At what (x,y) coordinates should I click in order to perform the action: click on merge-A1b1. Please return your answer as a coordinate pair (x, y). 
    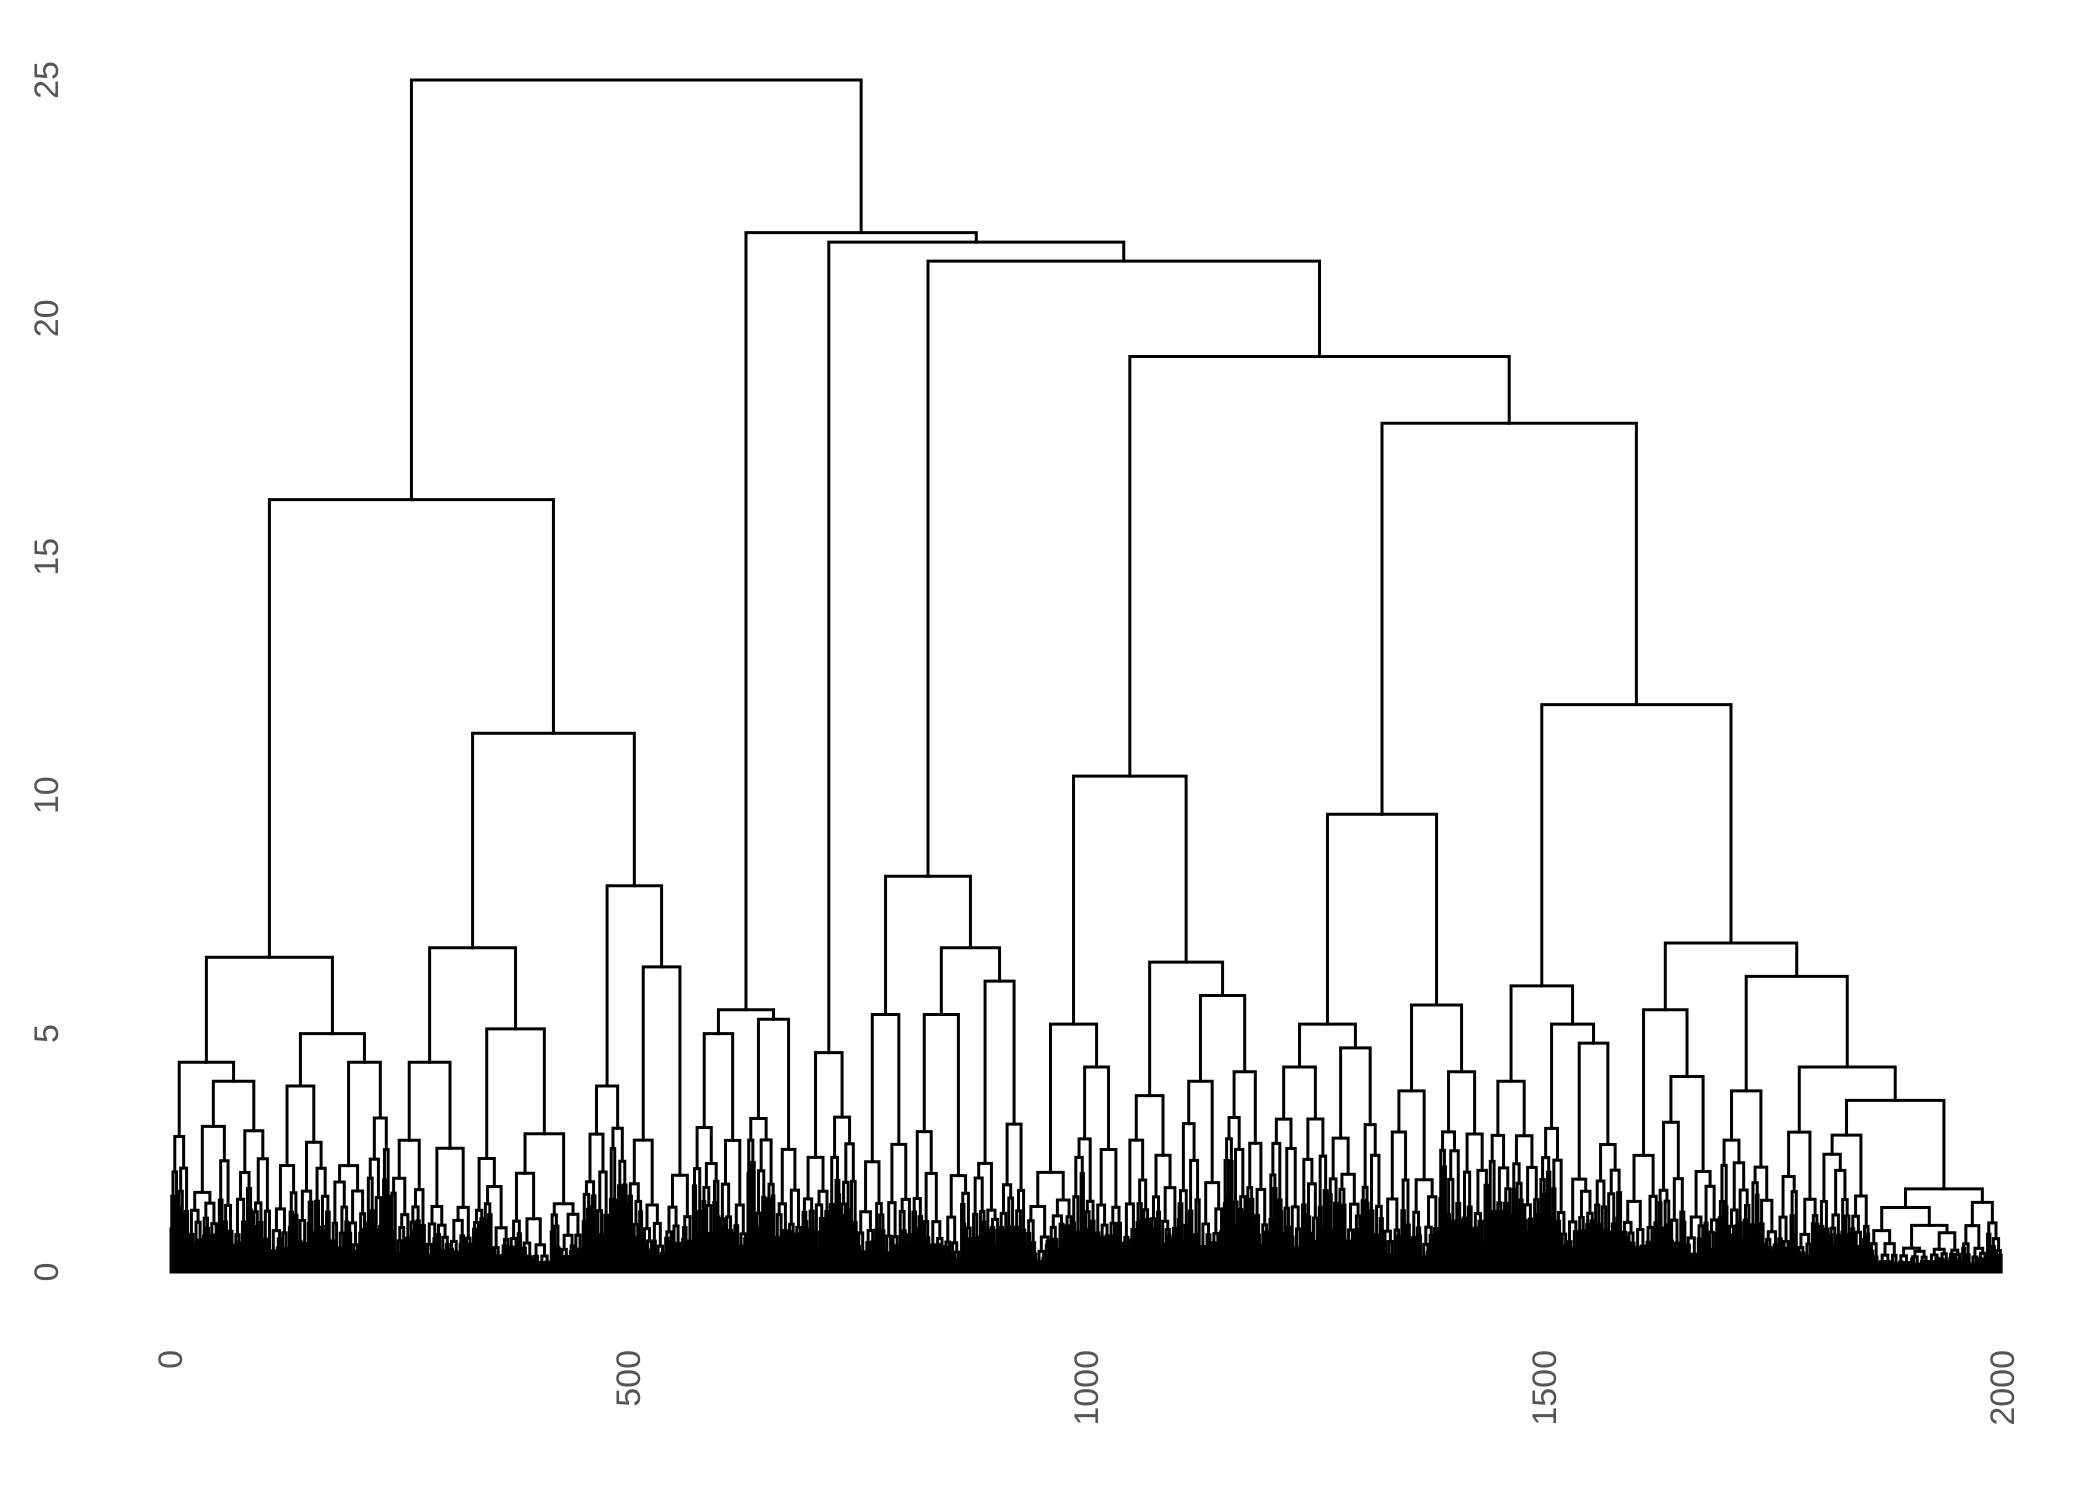
    Looking at the image, I should click on (300, 1125).